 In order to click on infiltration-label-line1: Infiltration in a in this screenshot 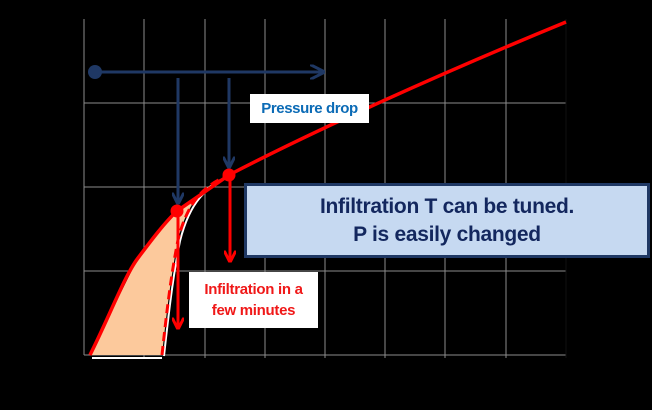, I will do `click(253, 289)`.